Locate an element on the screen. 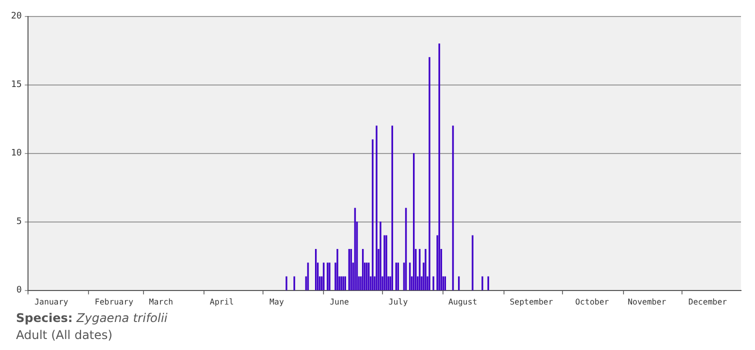  y-tick-label: 5 is located at coordinates (19, 222).